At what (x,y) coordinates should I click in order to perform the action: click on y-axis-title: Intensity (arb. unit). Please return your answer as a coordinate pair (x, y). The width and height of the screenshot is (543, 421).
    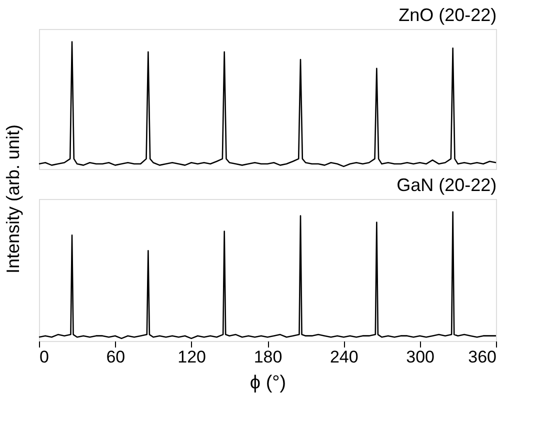
    Looking at the image, I should click on (13, 199).